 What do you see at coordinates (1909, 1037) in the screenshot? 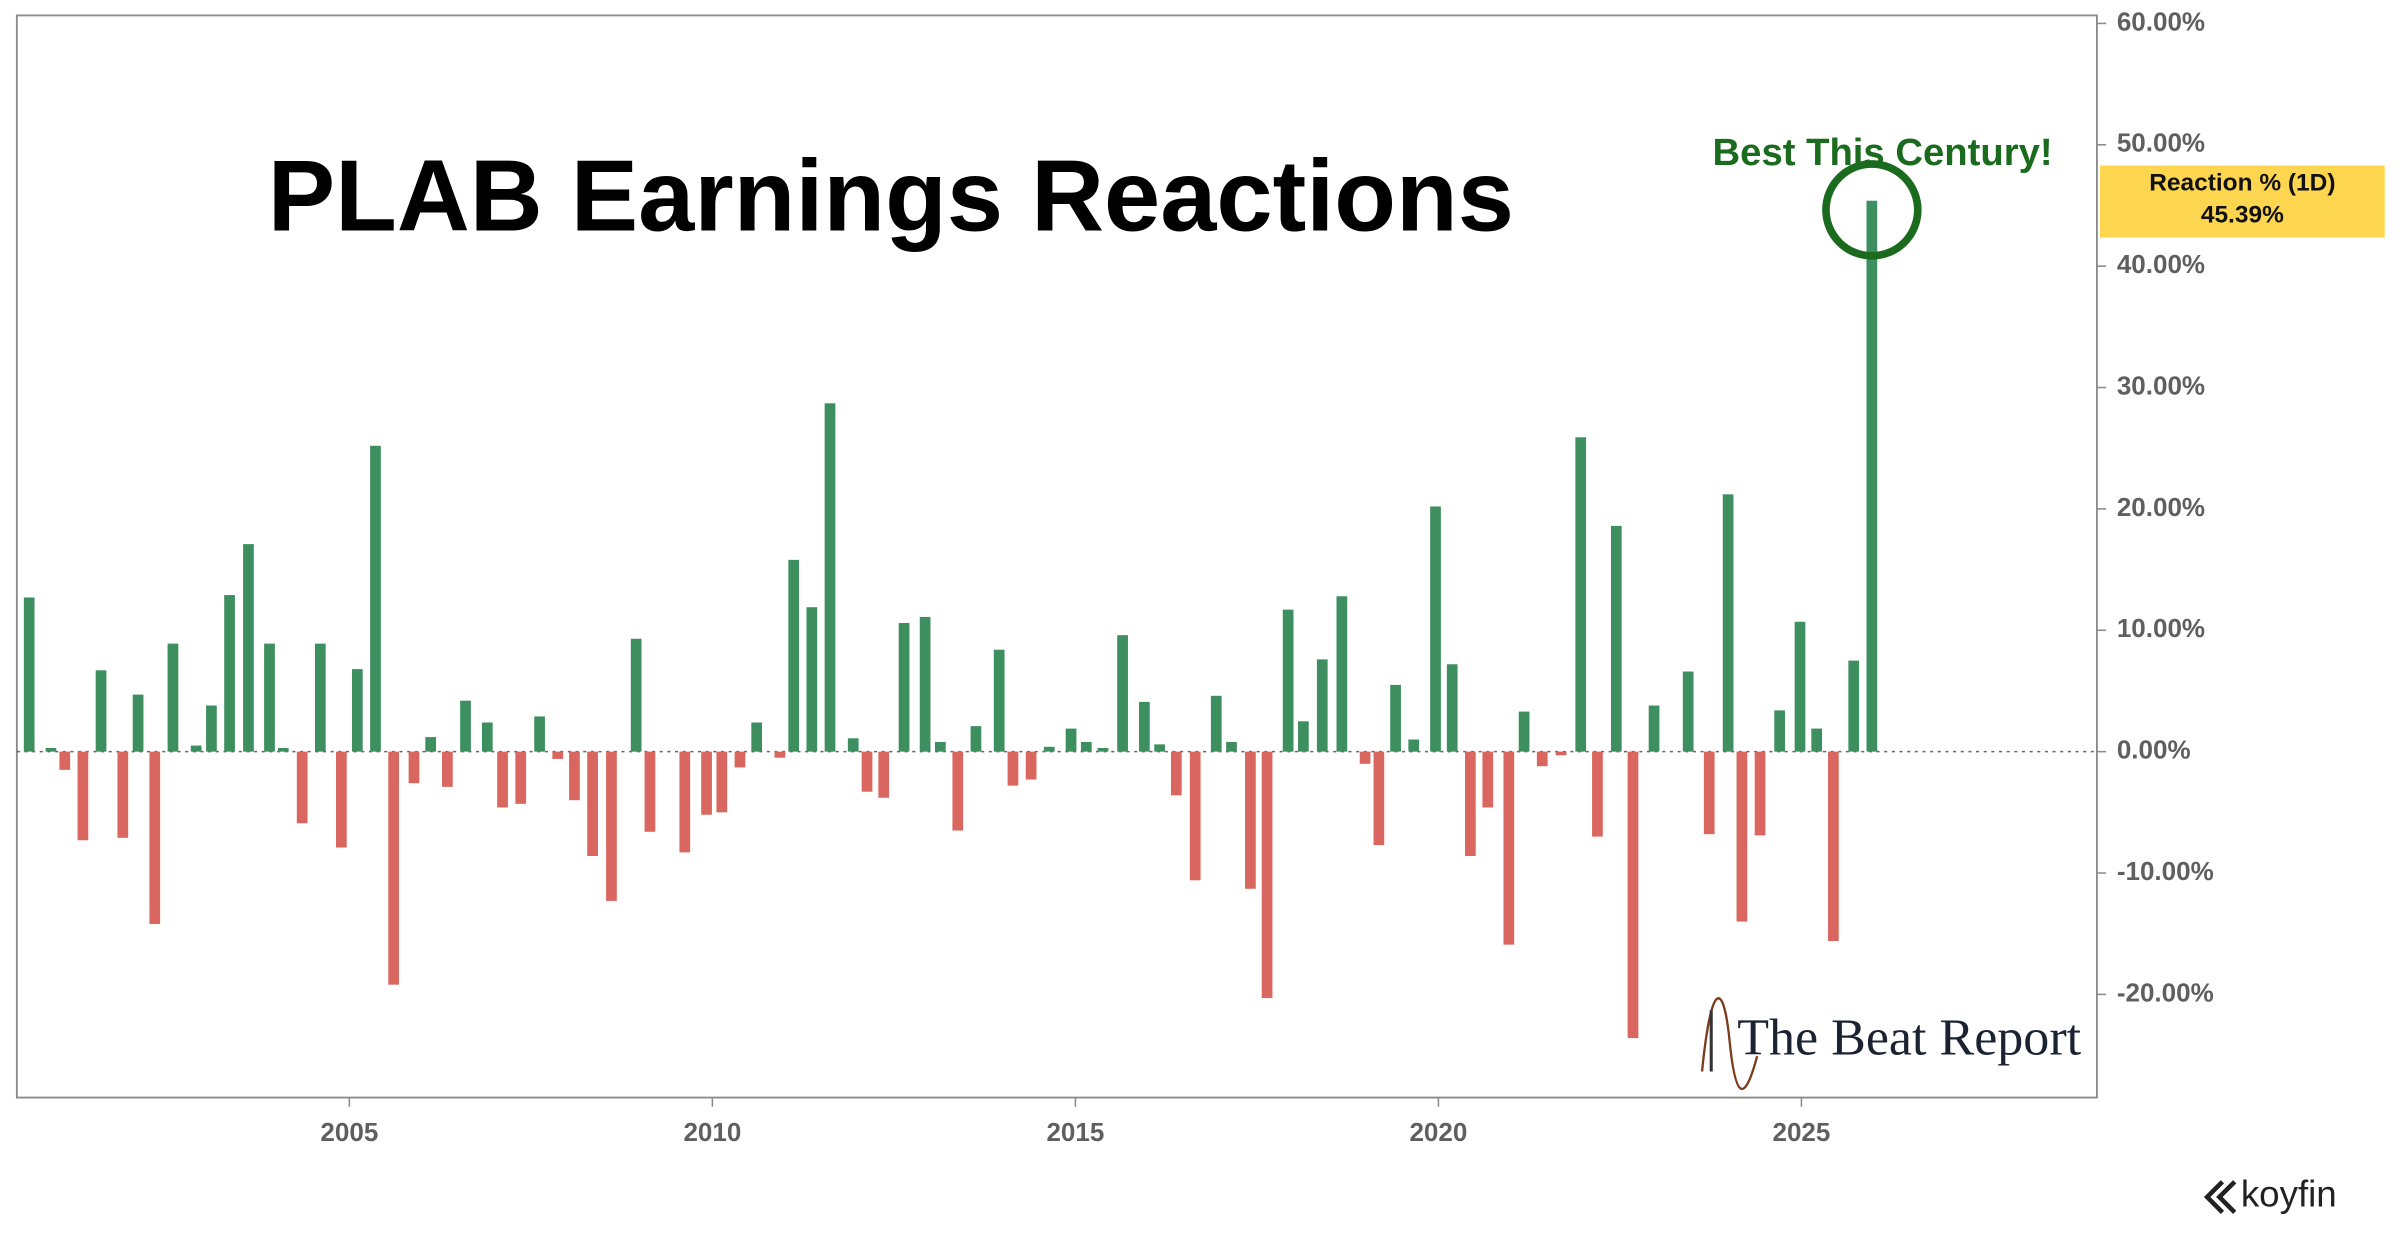
I see `watermark: The Beat Report` at bounding box center [1909, 1037].